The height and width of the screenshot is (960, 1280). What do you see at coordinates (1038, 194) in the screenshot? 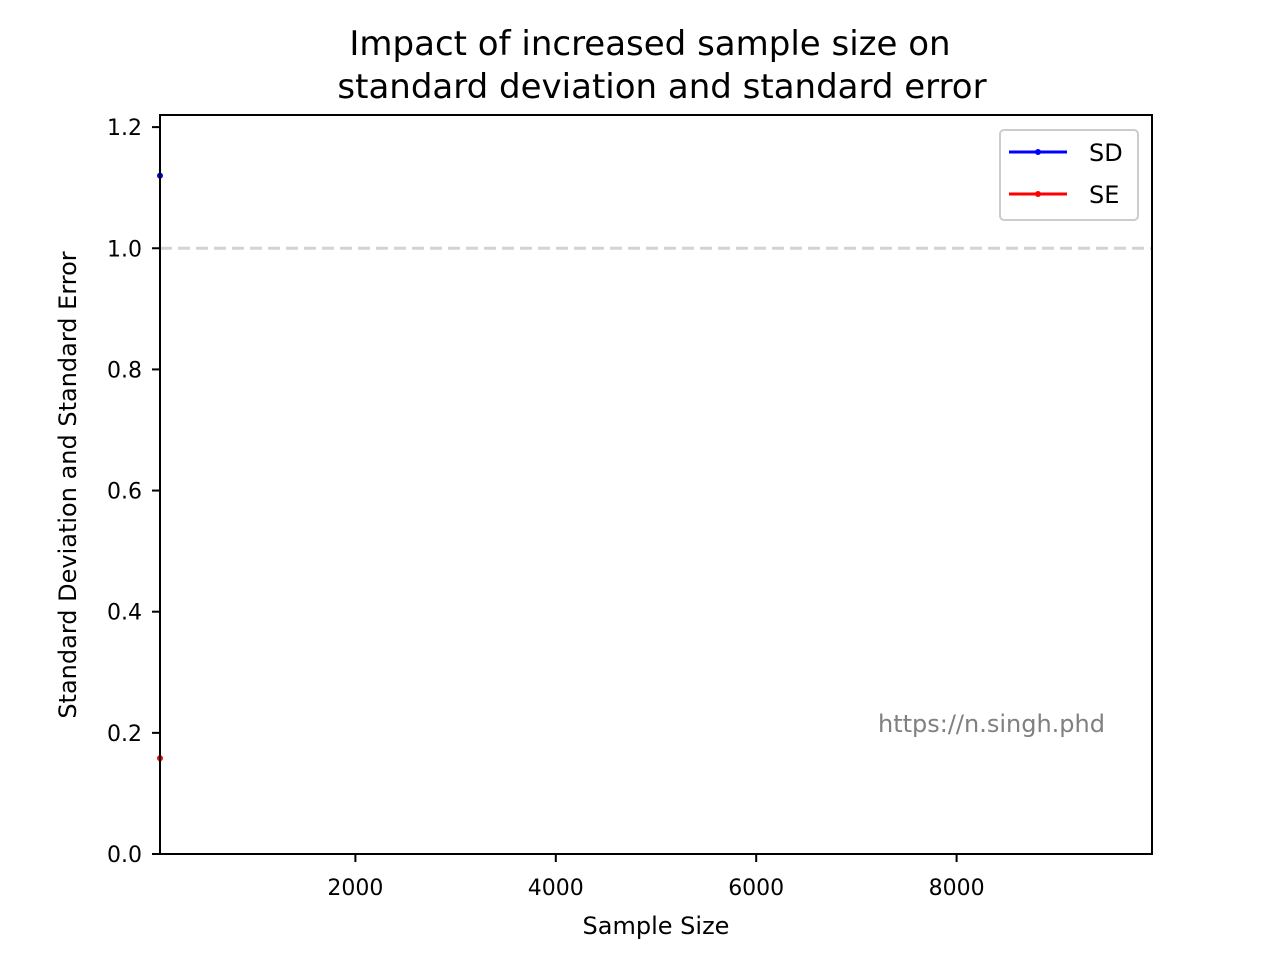
I see `legend-se-marker` at bounding box center [1038, 194].